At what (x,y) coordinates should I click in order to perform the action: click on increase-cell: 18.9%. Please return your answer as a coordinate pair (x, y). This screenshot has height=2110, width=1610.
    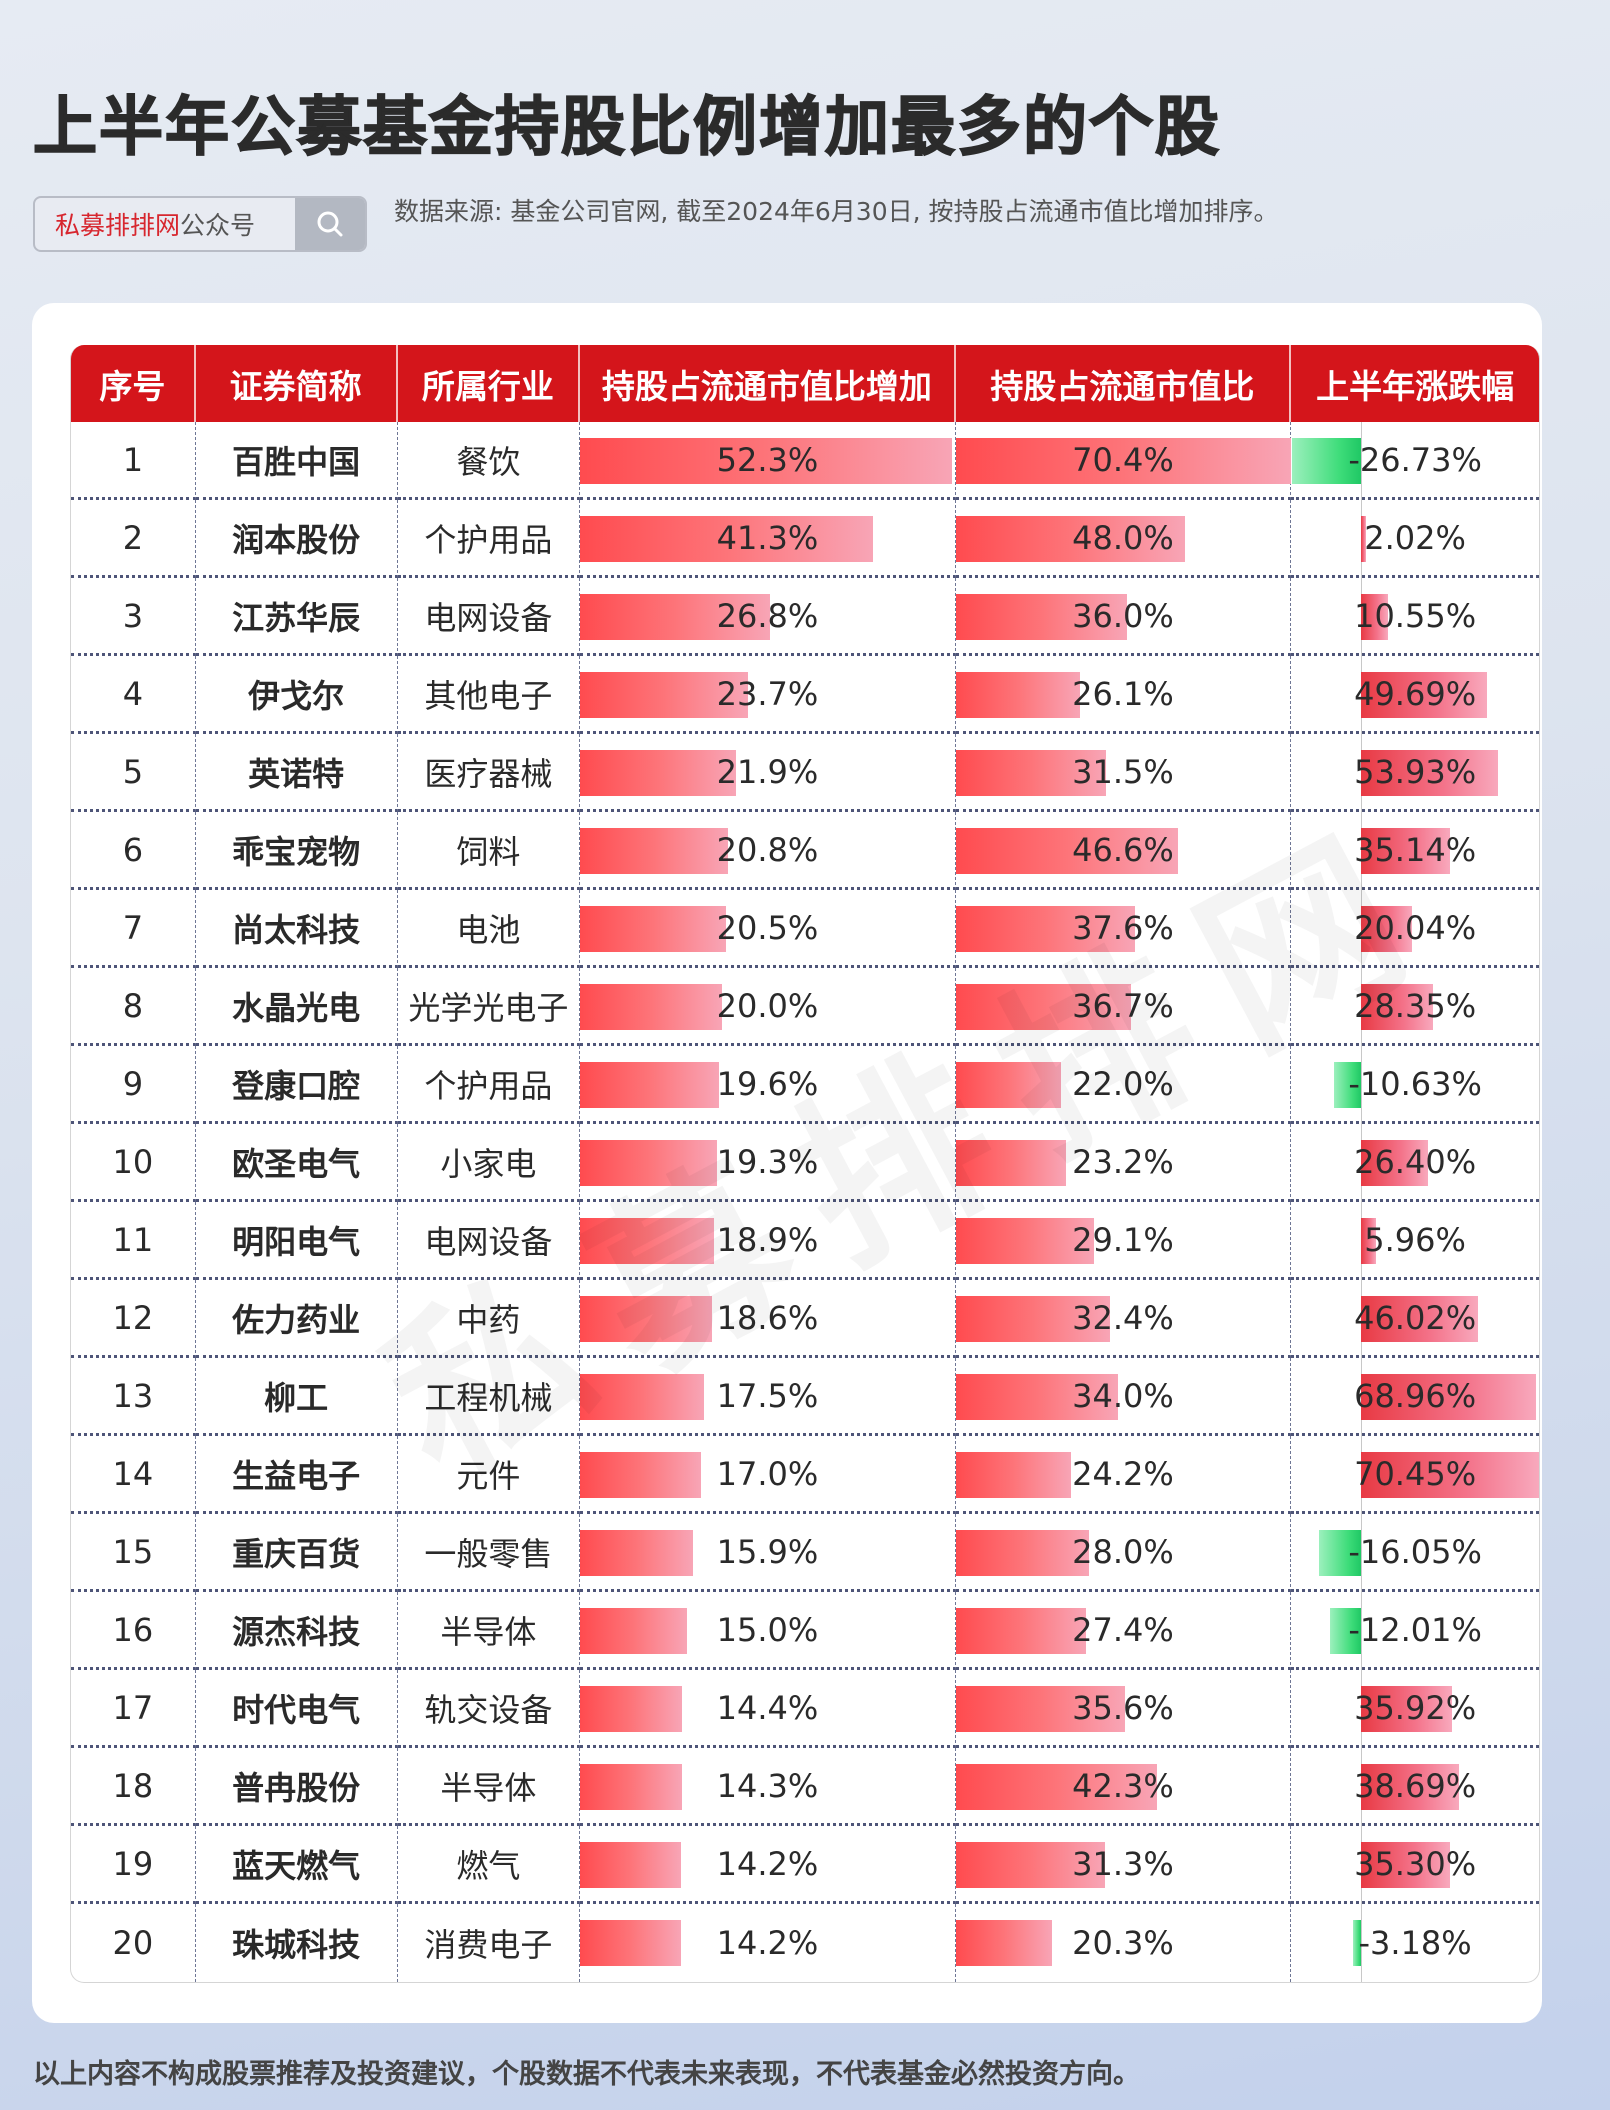
    Looking at the image, I should click on (768, 1241).